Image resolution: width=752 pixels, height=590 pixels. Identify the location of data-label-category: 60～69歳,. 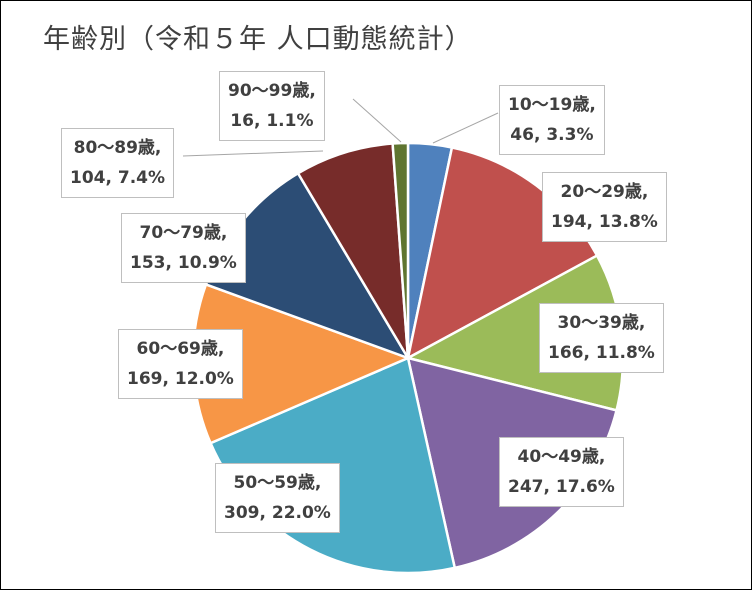
(180, 349).